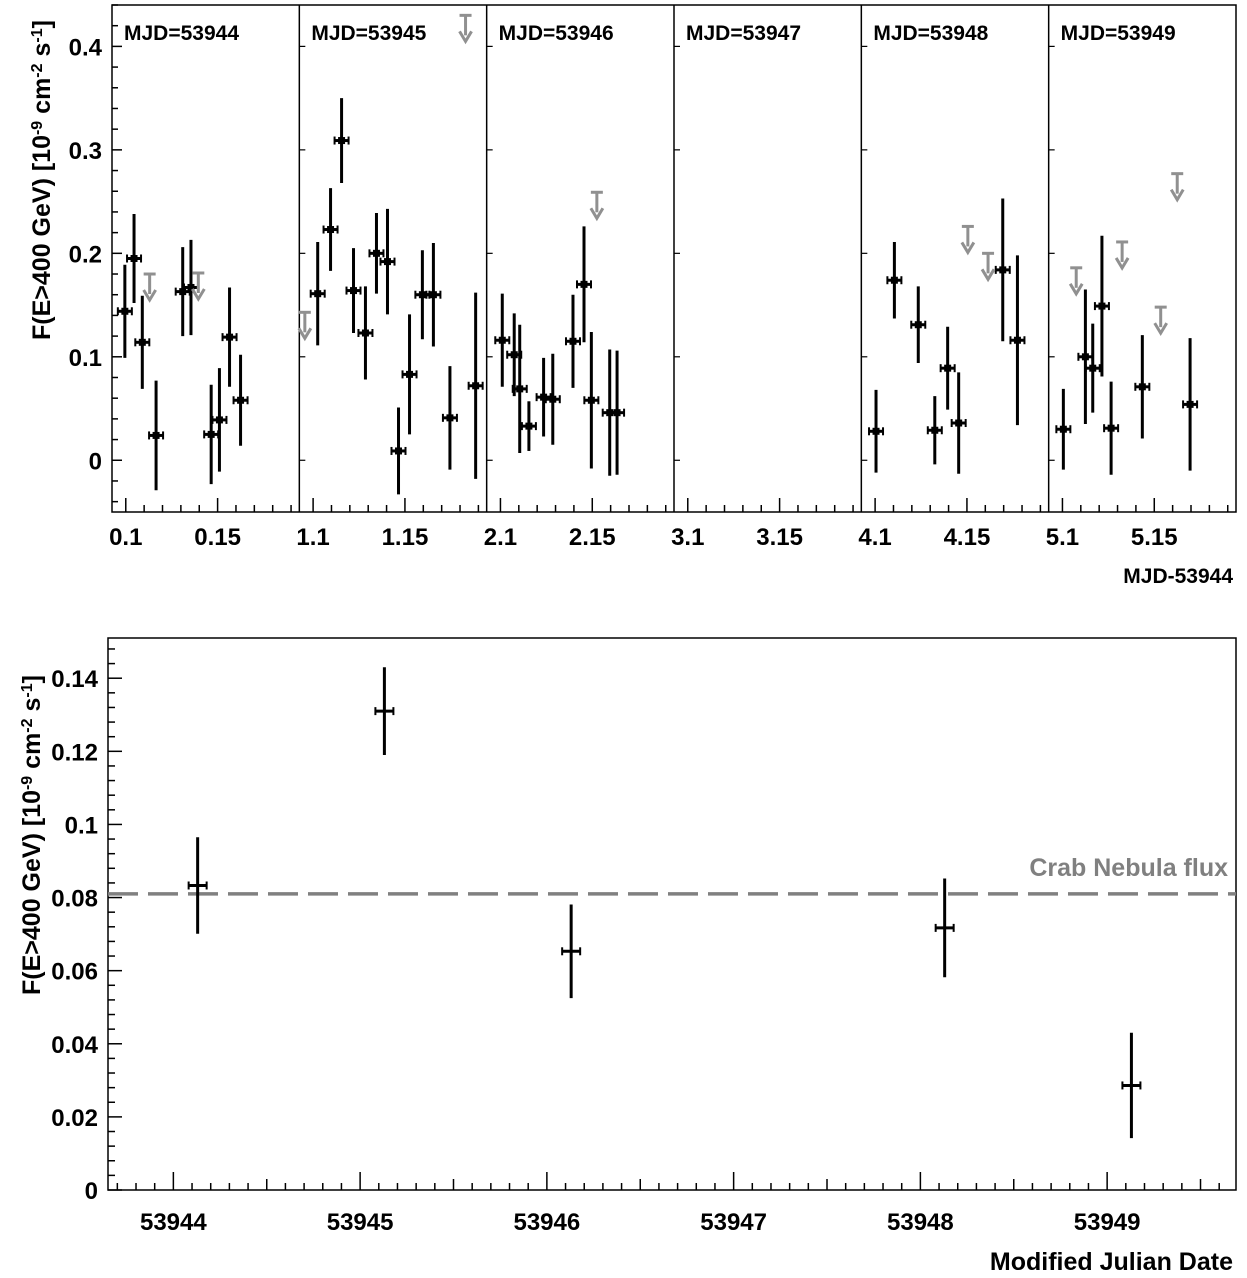  Describe the element at coordinates (950, 278) in the screenshot. I see `panel-5: 4.1 4.15 MJD=53948` at that location.